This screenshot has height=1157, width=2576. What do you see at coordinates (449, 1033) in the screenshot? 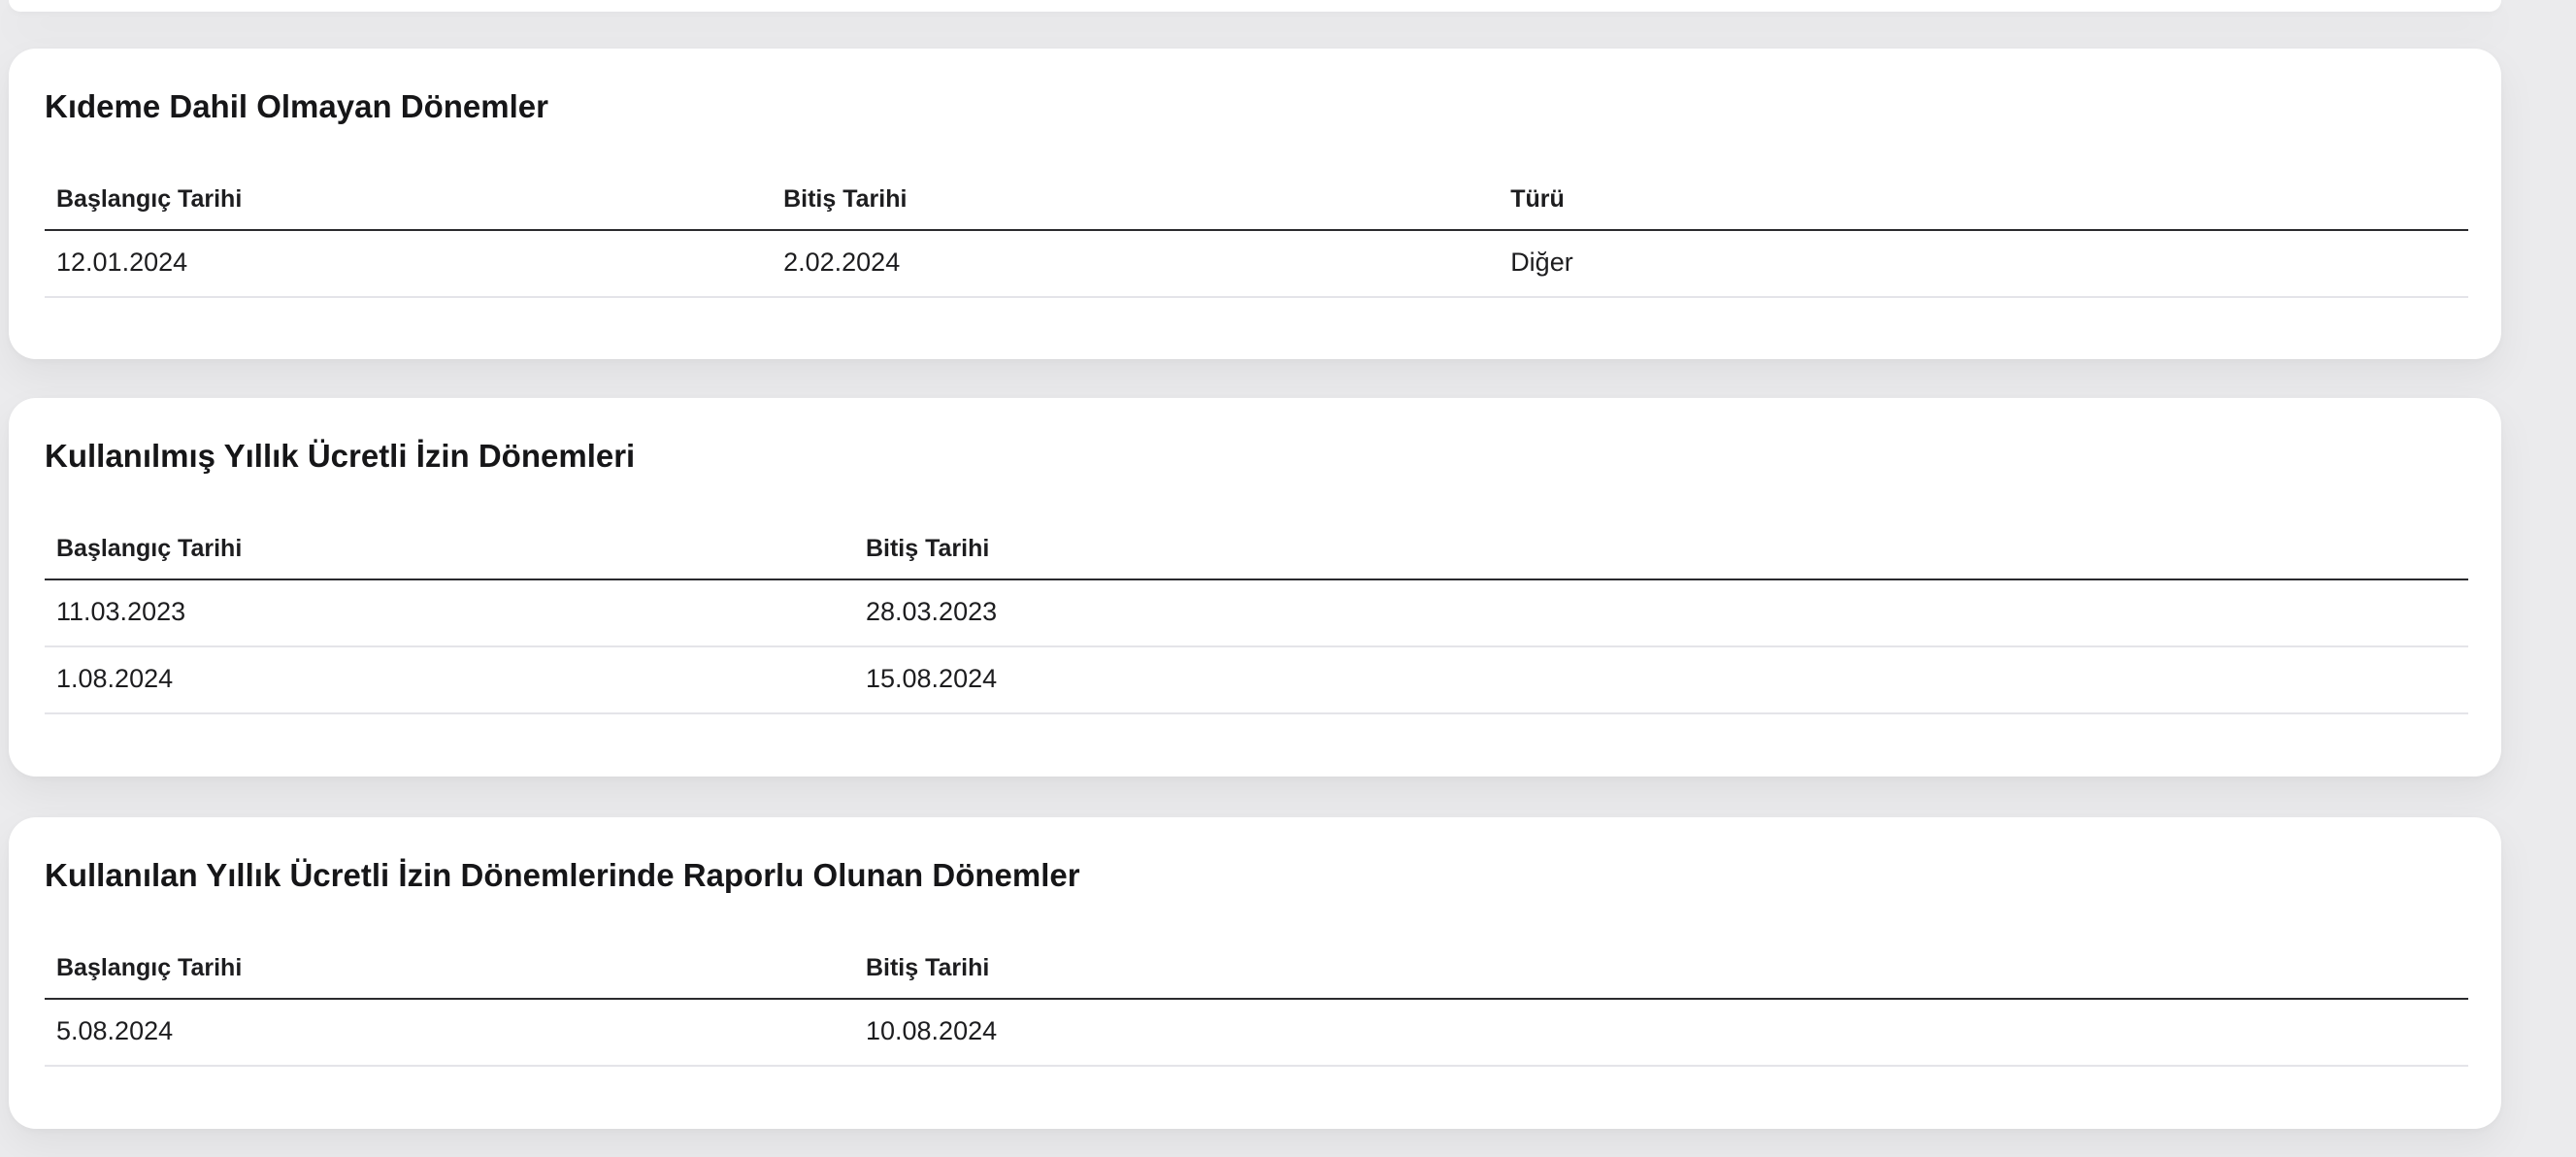
I see `cell-start-date: 5.08.2024` at bounding box center [449, 1033].